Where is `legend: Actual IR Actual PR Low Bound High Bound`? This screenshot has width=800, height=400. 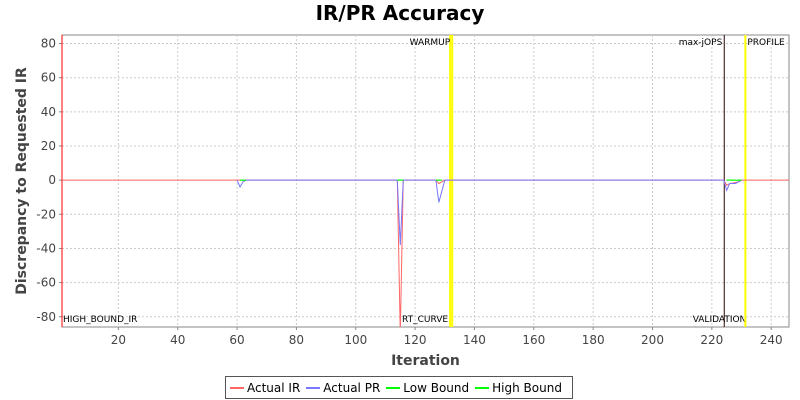
legend: Actual IR Actual PR Low Bound High Bound is located at coordinates (399, 387).